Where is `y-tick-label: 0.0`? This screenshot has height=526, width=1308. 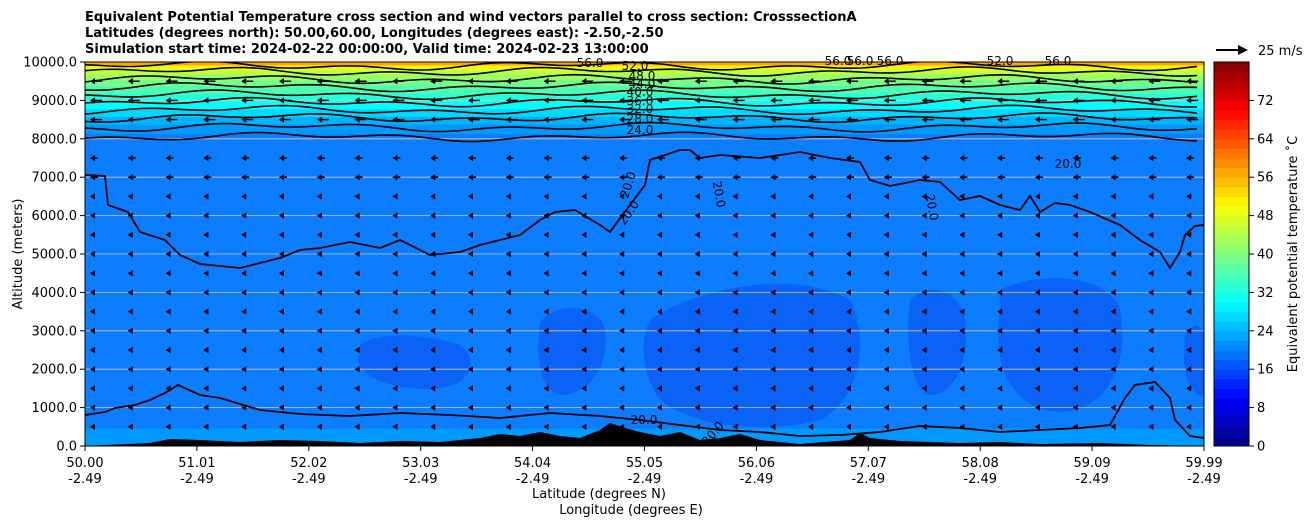
y-tick-label: 0.0 is located at coordinates (66, 447).